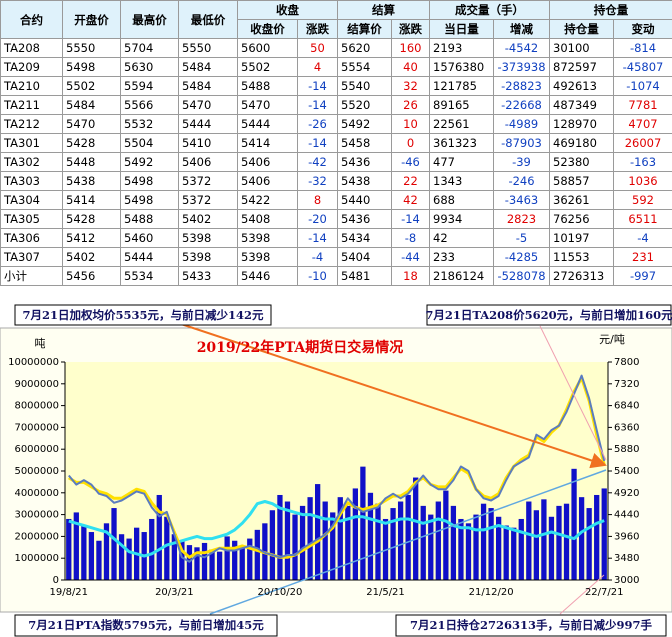  I want to click on table-cell: 233, so click(461, 257).